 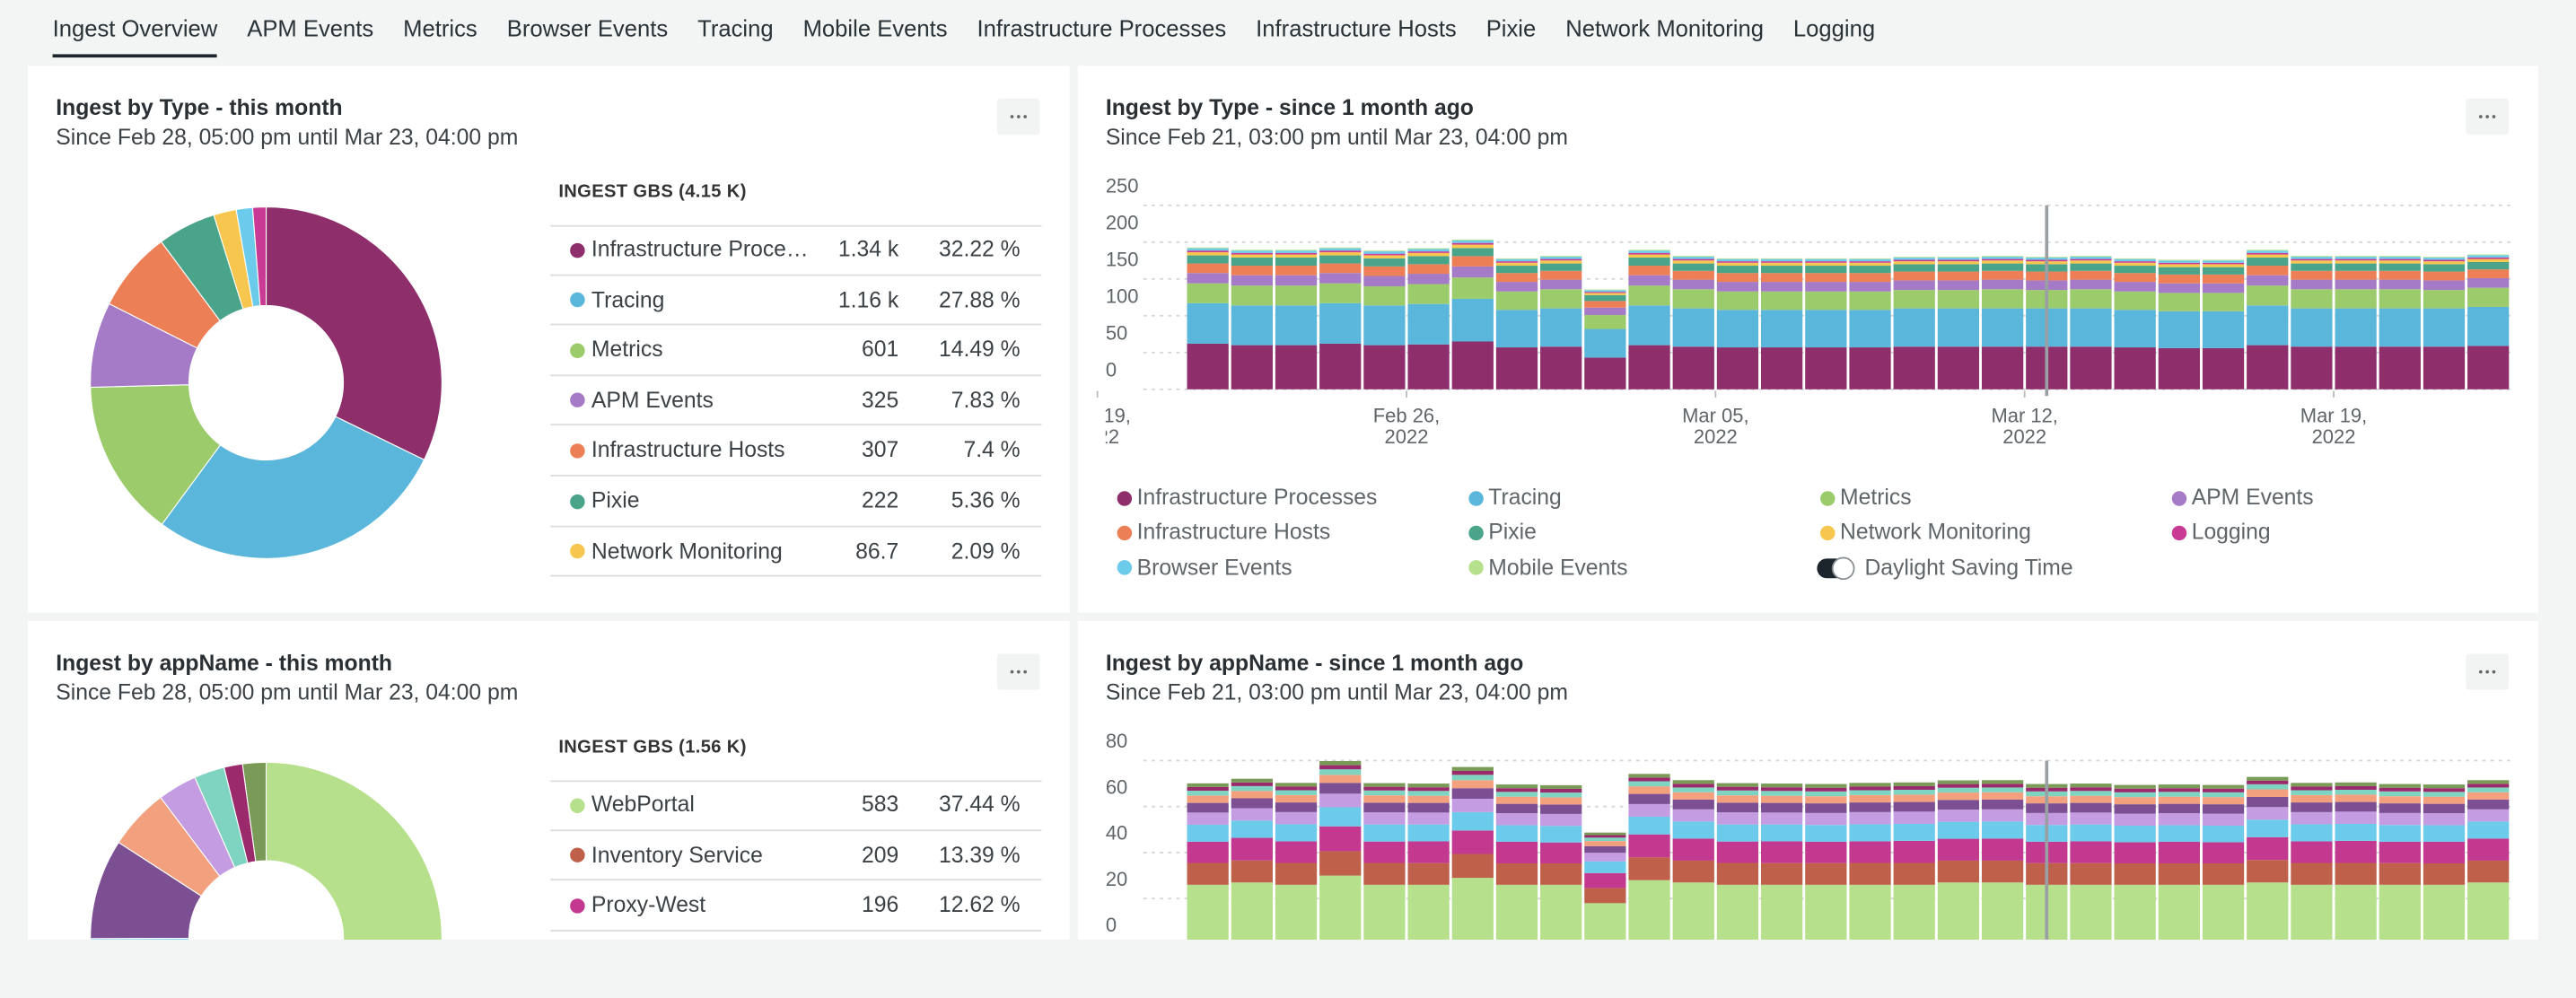 I want to click on tab: Infrastructure Processes, so click(x=1102, y=27).